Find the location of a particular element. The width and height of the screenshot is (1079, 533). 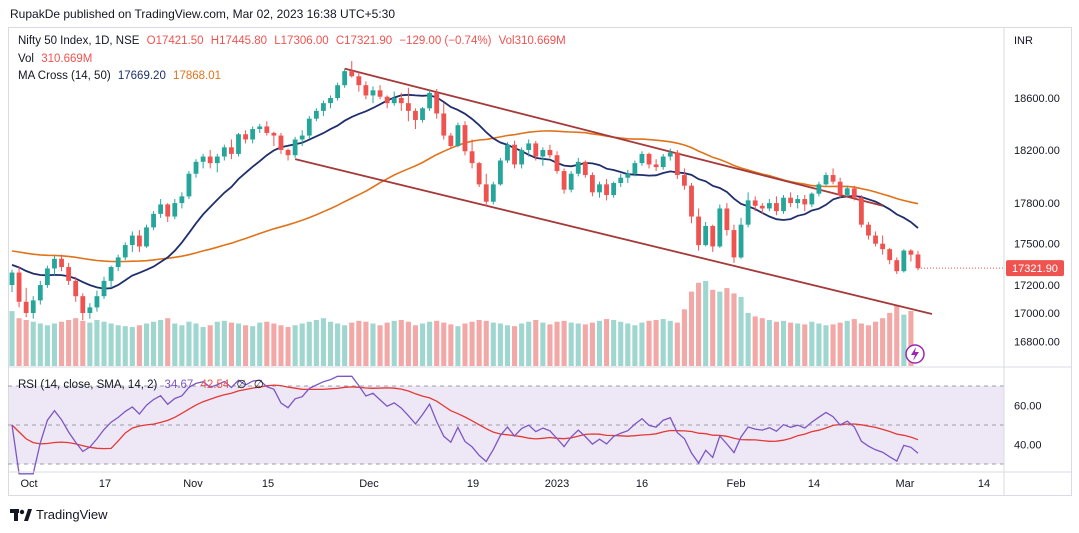

time-tick-label: 16 is located at coordinates (642, 484).